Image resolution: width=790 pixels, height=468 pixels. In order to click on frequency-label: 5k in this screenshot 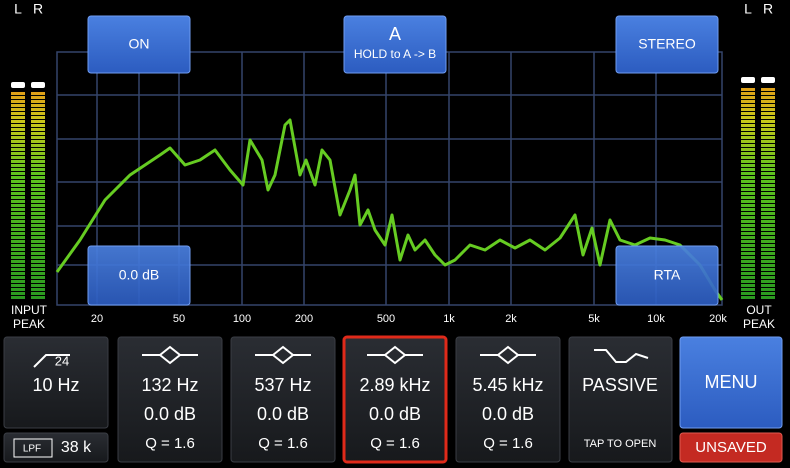, I will do `click(594, 319)`.